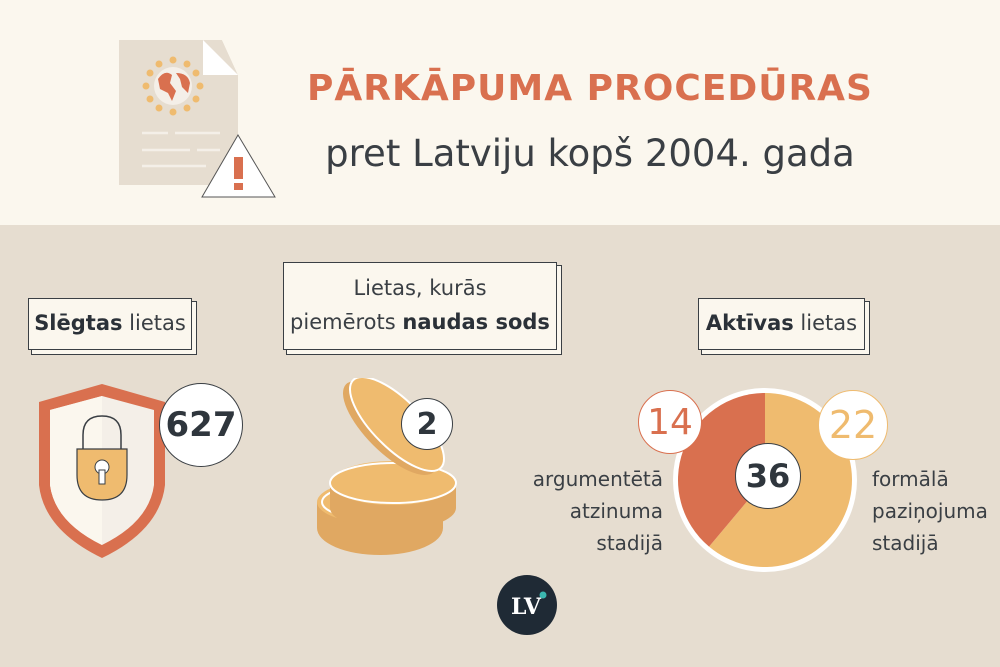  I want to click on svg-text: LV, so click(526, 607).